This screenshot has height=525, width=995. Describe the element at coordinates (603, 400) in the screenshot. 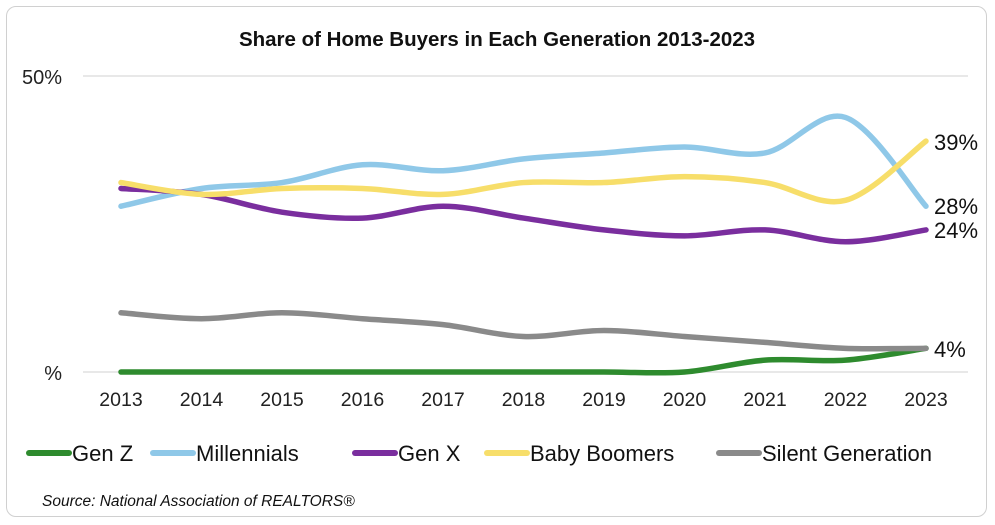

I see `x-tick-label: 2019` at that location.